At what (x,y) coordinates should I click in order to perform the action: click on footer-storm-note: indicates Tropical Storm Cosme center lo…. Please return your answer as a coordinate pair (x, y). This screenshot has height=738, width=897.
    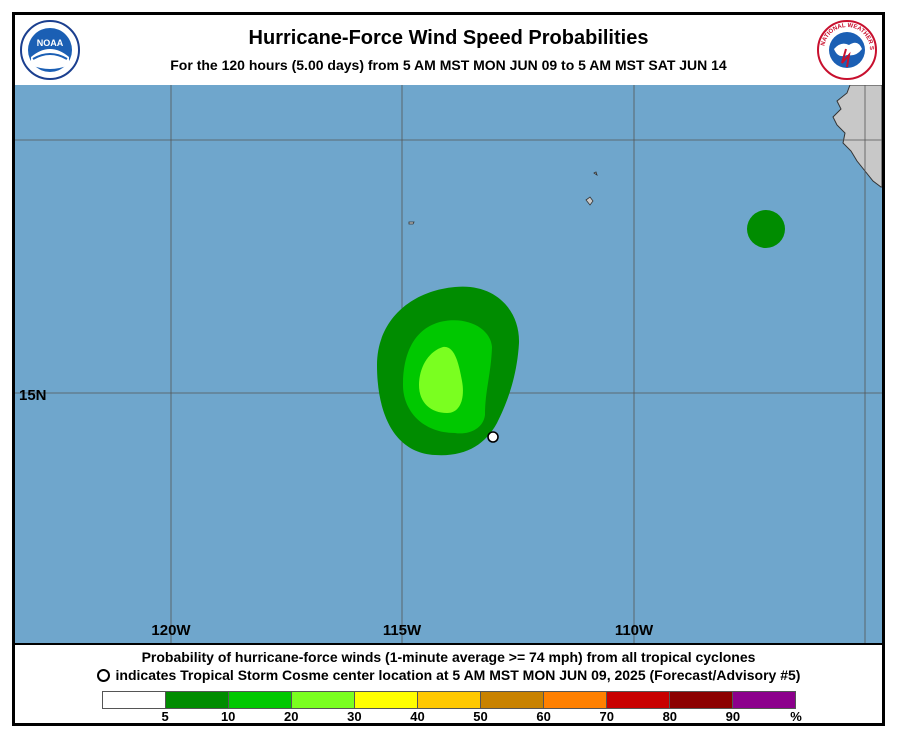
    Looking at the image, I should click on (448, 675).